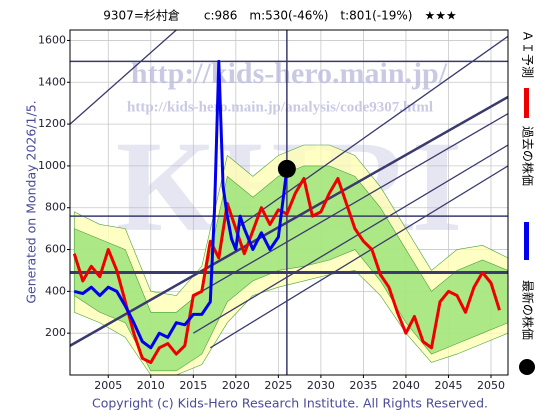 The image size is (560, 420). I want to click on y-tick-label: 1600, so click(52, 39).